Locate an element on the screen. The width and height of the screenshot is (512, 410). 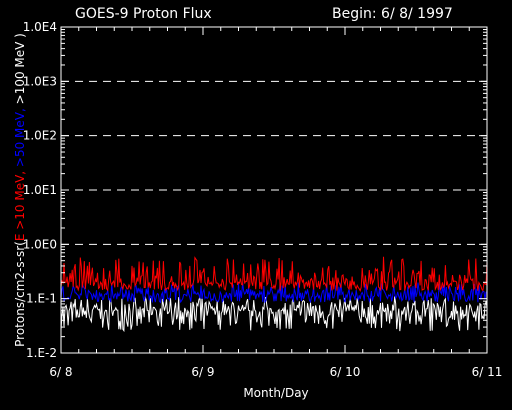
y-tick-label: 1.0E2 is located at coordinates (40, 136).